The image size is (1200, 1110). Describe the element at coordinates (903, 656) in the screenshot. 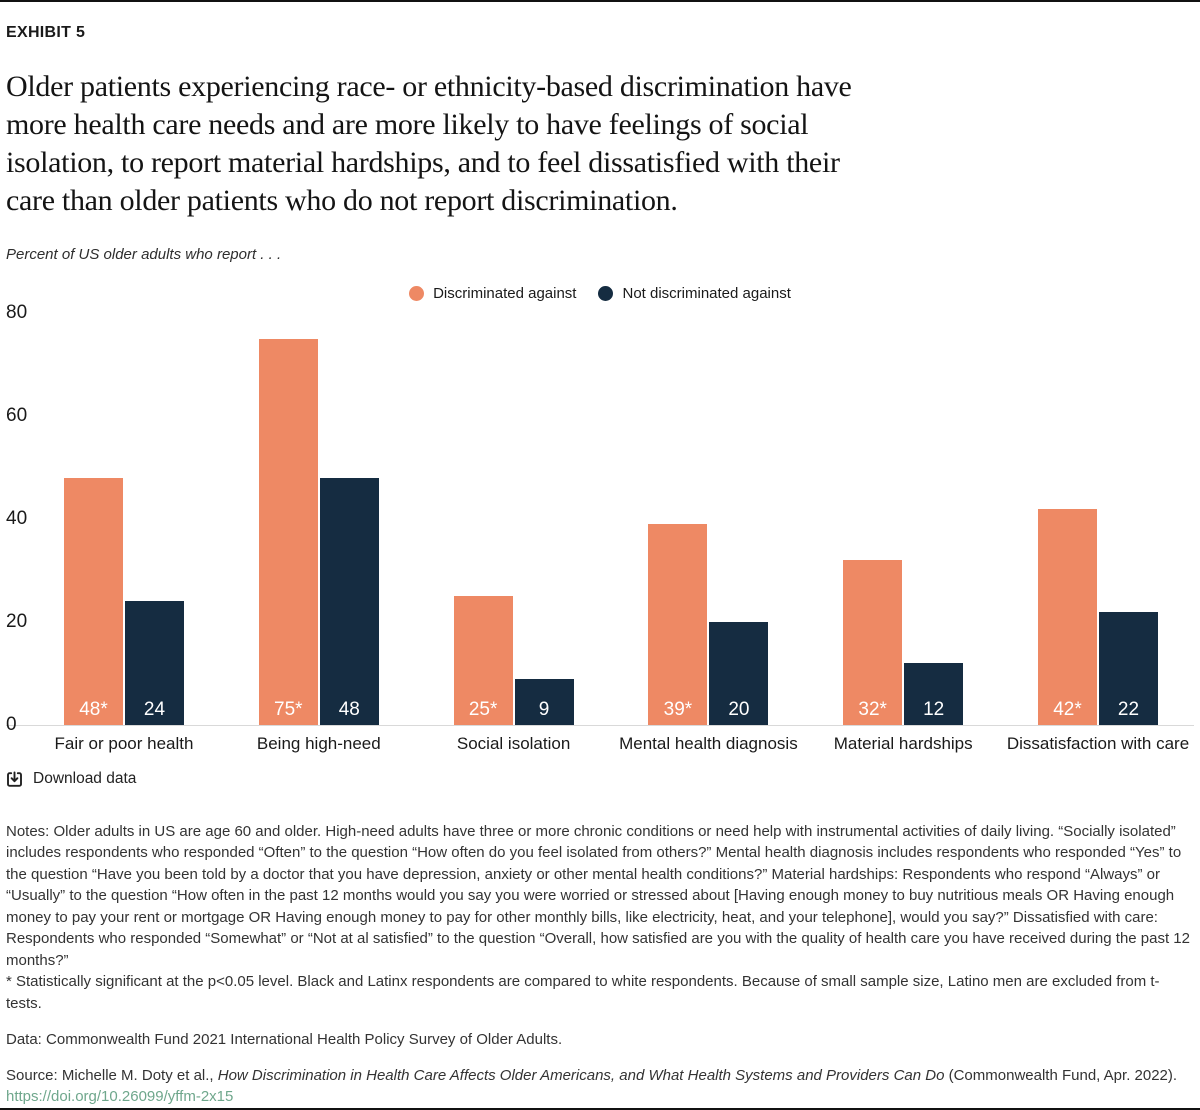

I see `bar-group: 32* 12 Material hardships` at that location.